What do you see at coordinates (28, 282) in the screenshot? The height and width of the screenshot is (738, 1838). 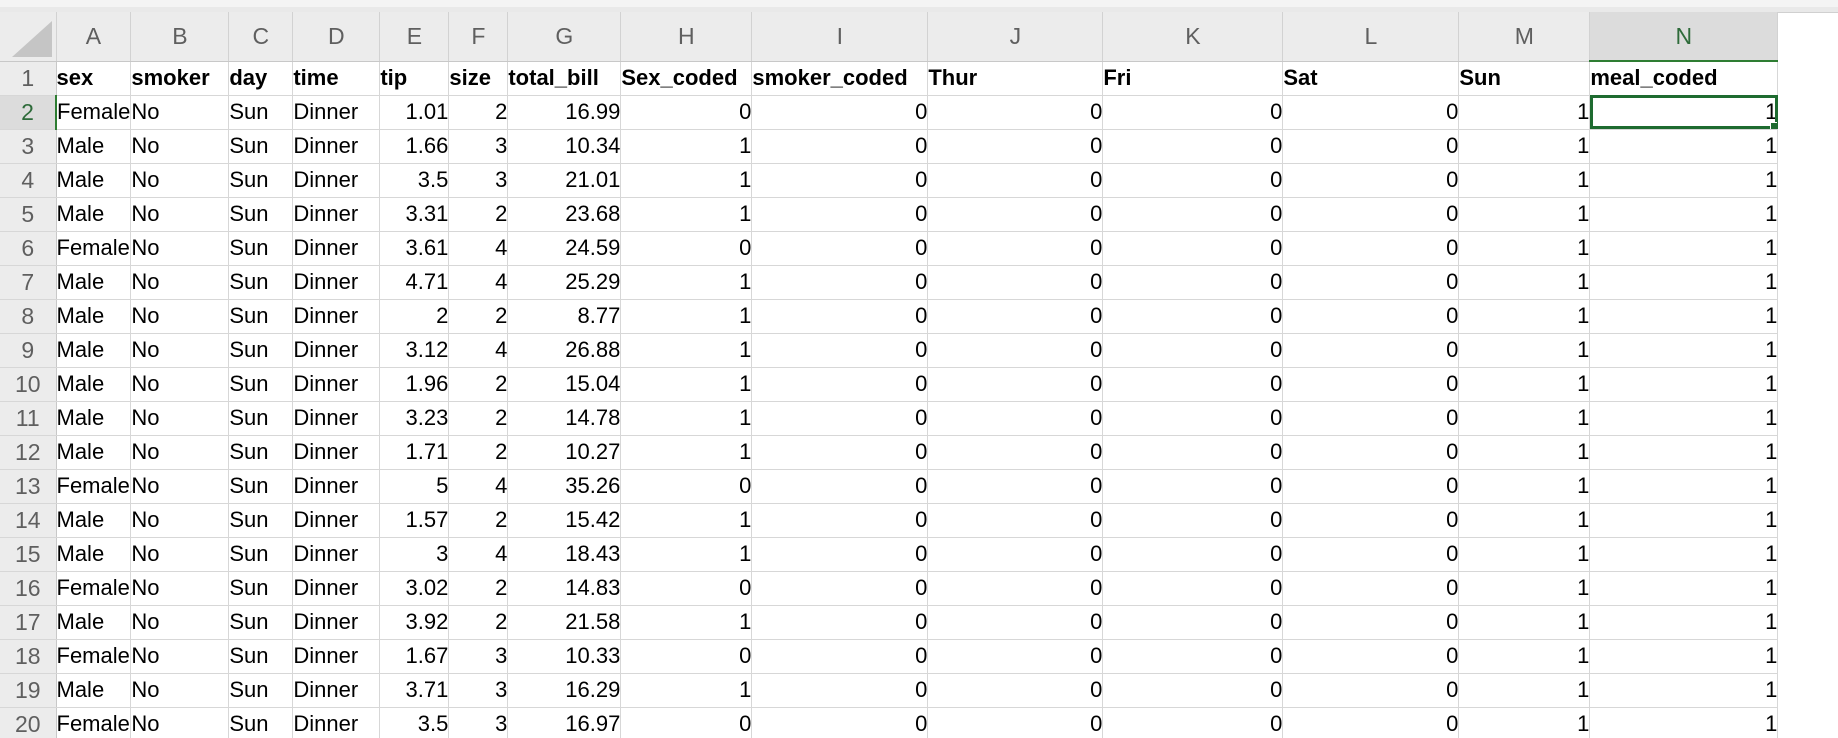 I see `row-header-7: 7` at bounding box center [28, 282].